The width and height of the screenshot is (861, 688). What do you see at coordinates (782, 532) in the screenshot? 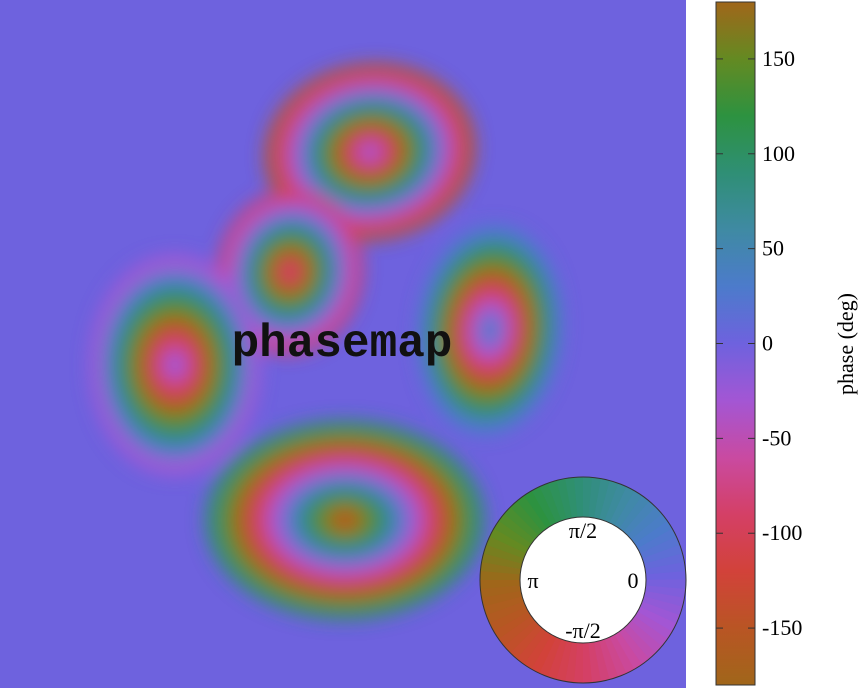
I see `colorbar-tick-label: -100` at bounding box center [782, 532].